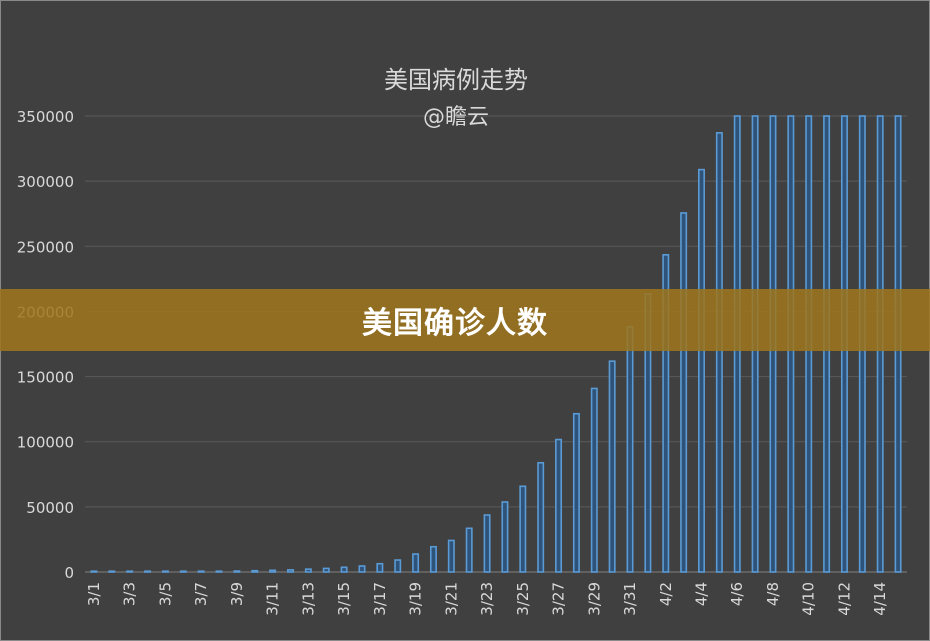  I want to click on x-tick-label: 3/23, so click(487, 599).